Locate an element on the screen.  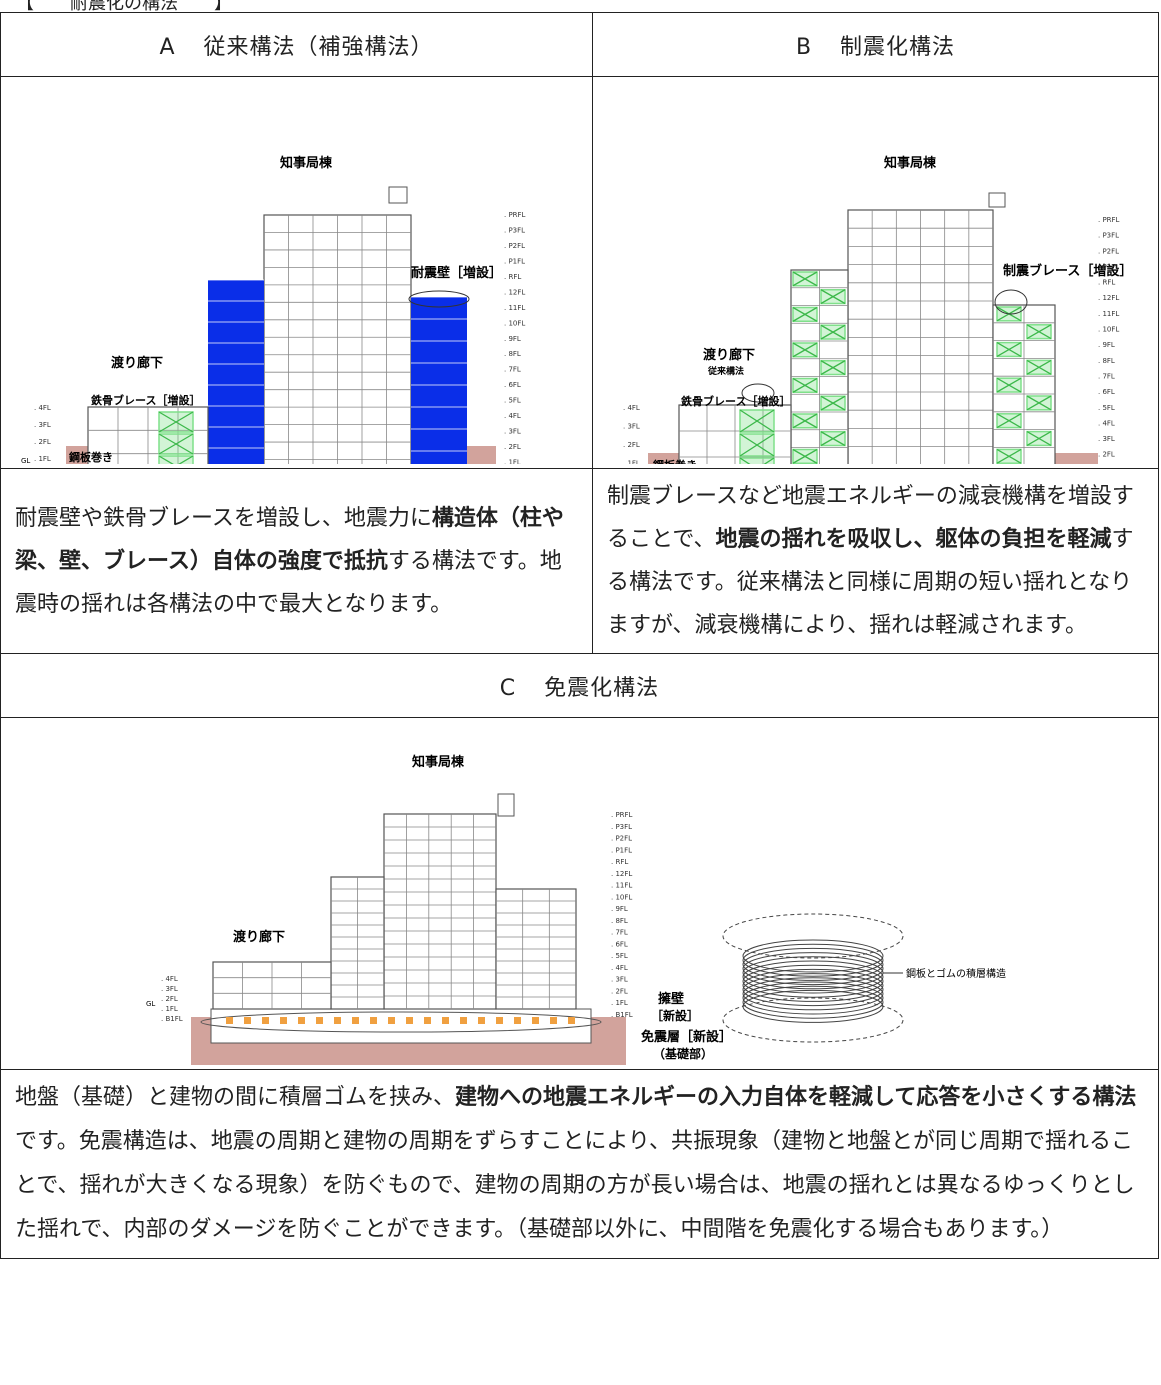
isolation-layer-ellipse is located at coordinates (401, 1022).